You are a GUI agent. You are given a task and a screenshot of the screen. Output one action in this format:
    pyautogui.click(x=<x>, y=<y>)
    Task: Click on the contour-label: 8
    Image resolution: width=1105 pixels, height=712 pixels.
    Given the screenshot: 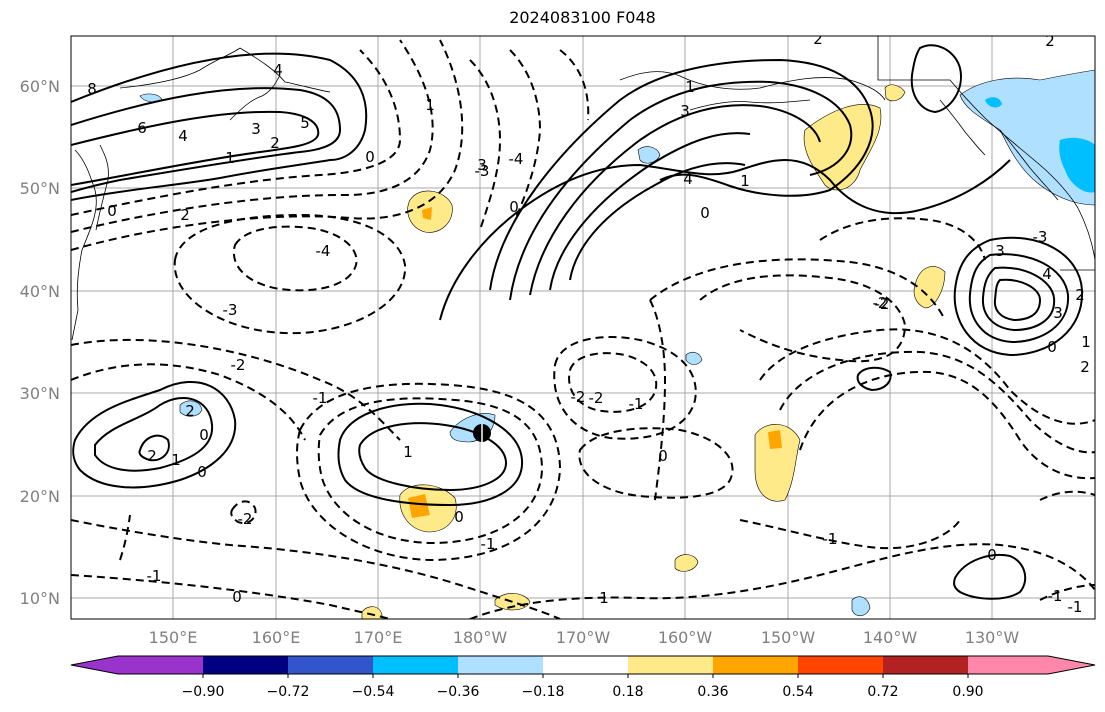 What is the action you would take?
    pyautogui.click(x=92, y=89)
    